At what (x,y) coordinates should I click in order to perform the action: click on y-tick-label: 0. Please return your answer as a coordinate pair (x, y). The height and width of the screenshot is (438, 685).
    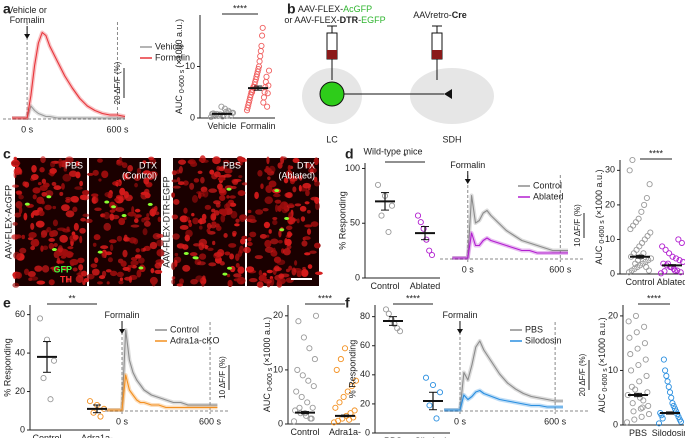
    Looking at the image, I should click on (367, 432).